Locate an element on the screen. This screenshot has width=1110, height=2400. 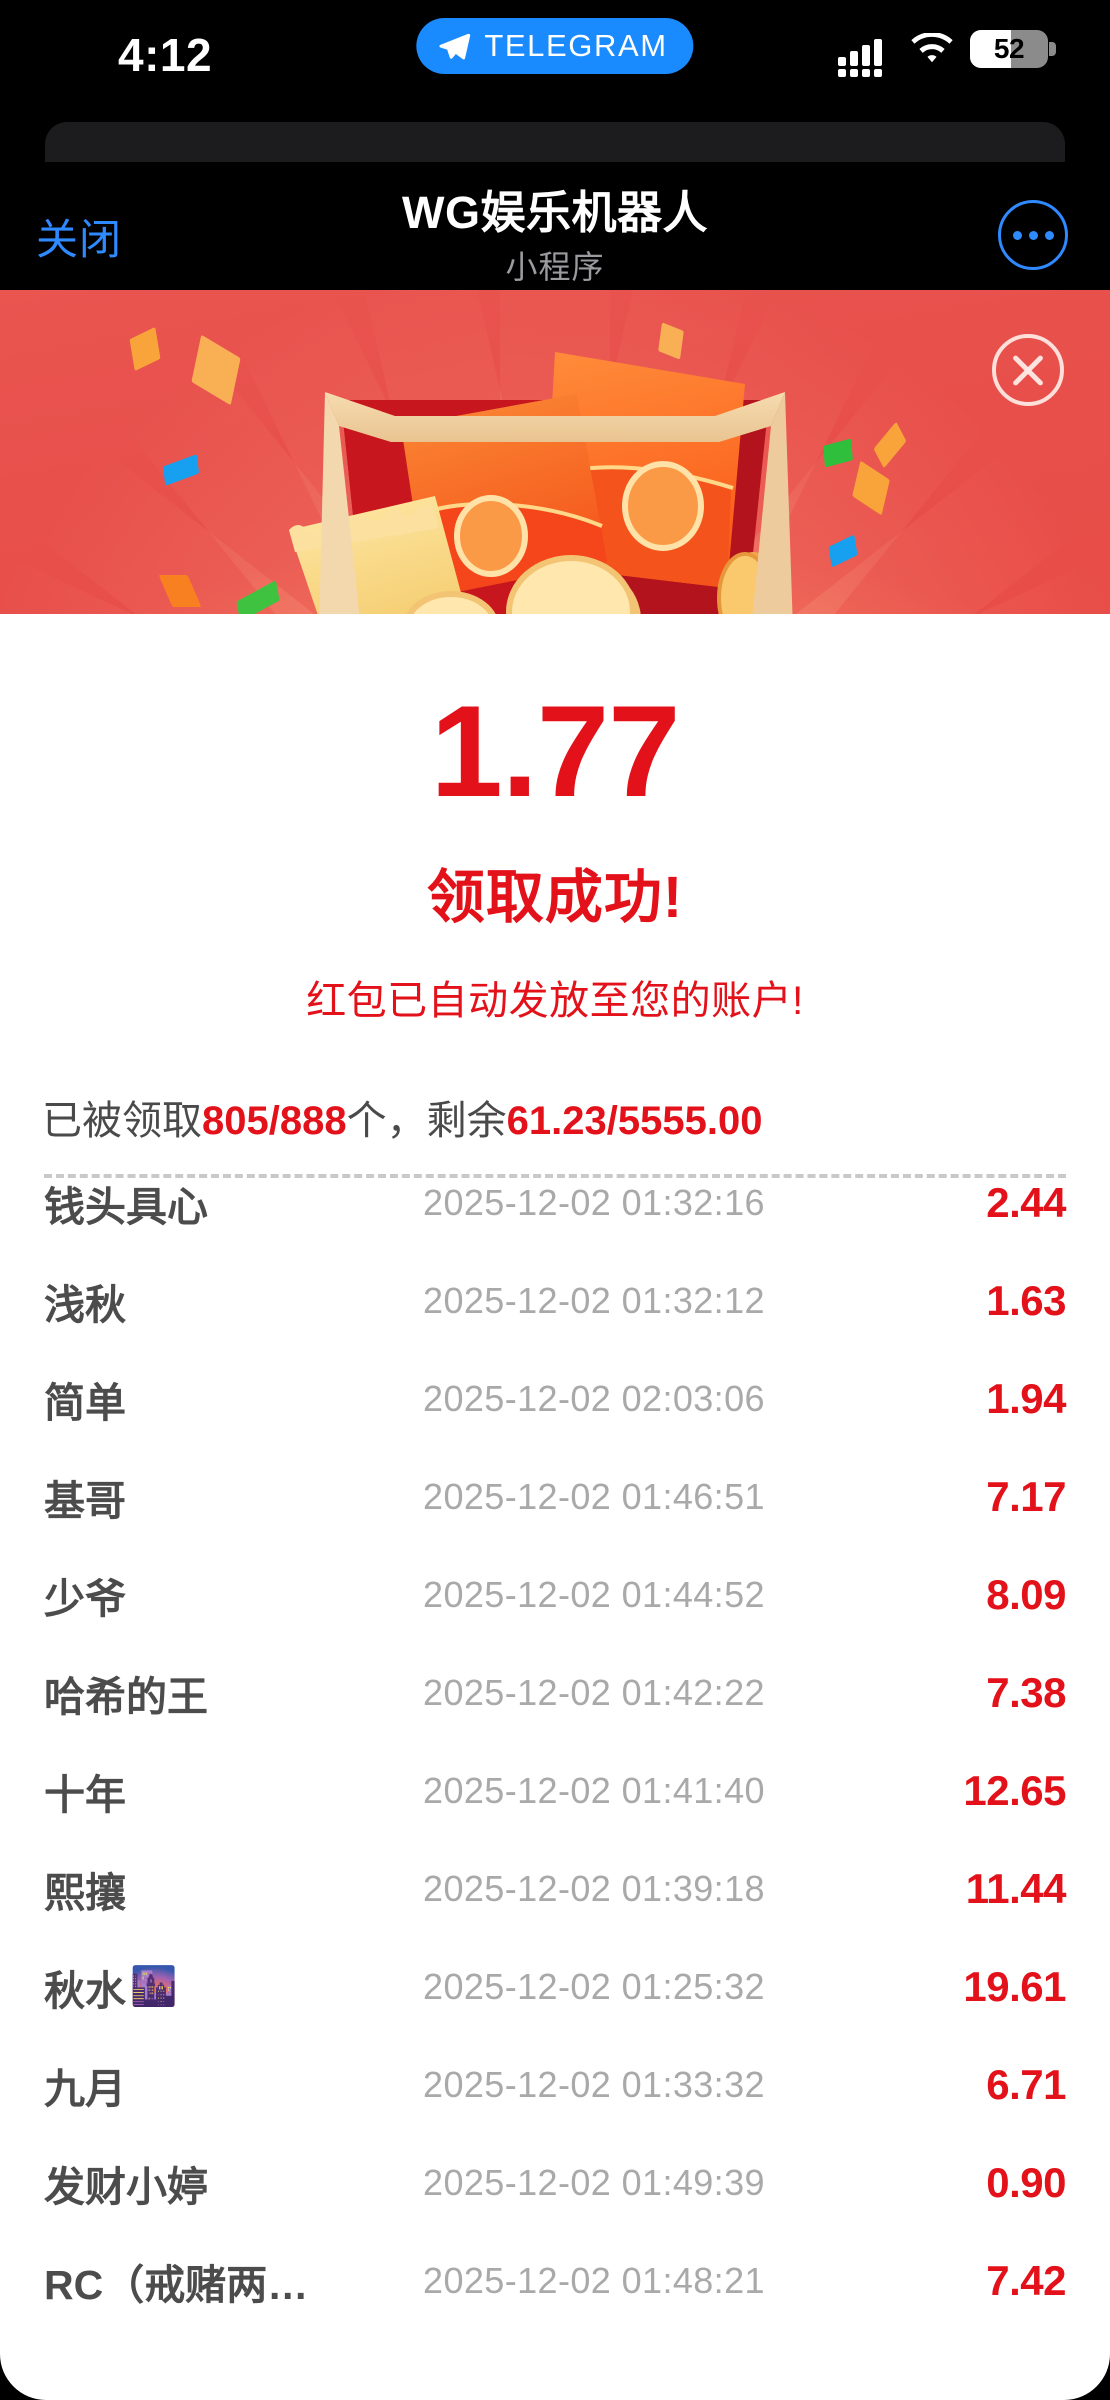
cellular-bars-icon is located at coordinates (866, 54).